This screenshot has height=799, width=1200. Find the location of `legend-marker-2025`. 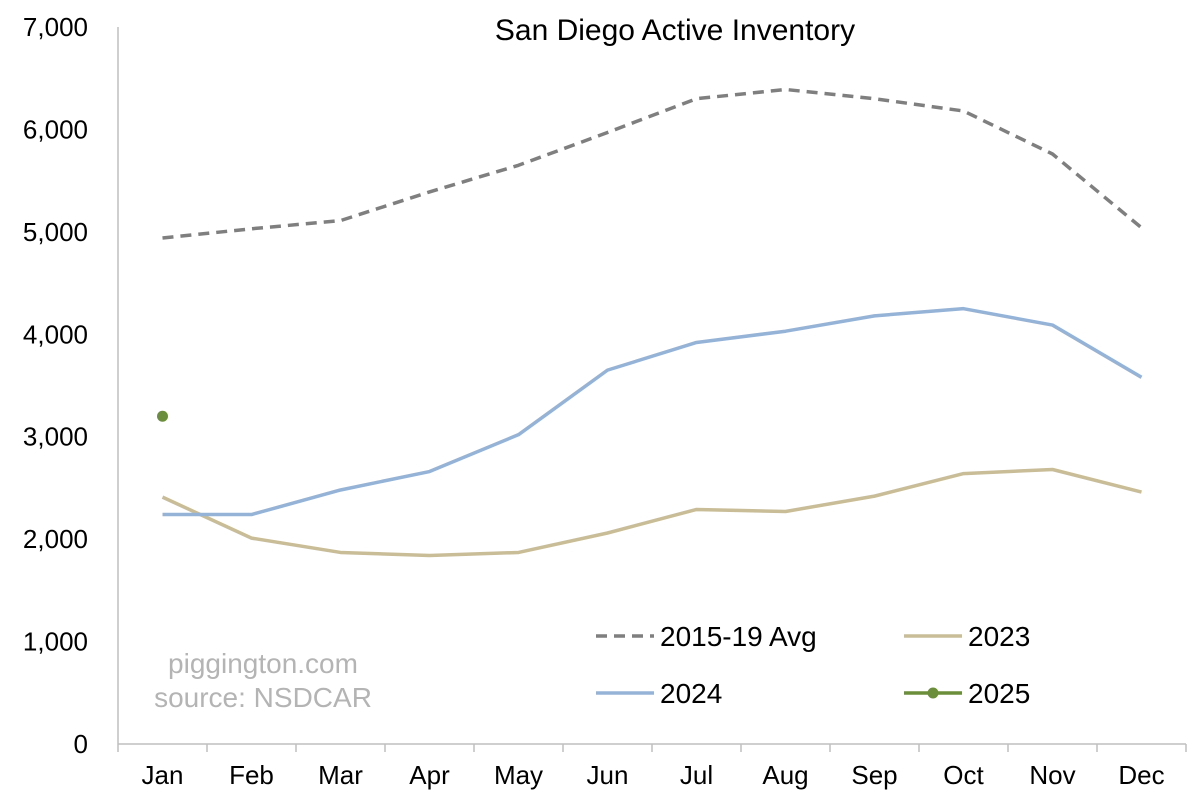

legend-marker-2025 is located at coordinates (933, 693).